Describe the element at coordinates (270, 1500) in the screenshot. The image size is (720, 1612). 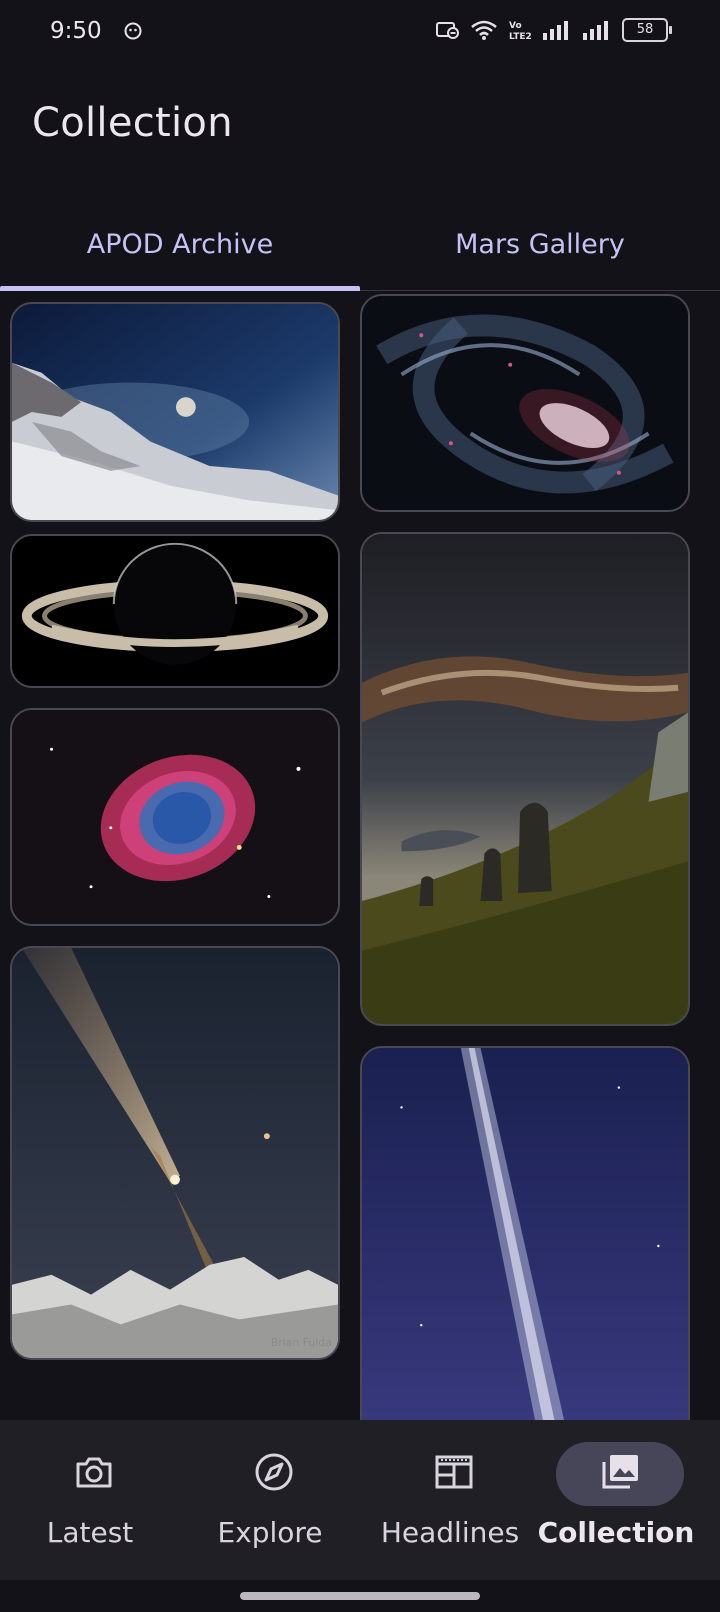
I see `nav-item-explore: Explore` at that location.